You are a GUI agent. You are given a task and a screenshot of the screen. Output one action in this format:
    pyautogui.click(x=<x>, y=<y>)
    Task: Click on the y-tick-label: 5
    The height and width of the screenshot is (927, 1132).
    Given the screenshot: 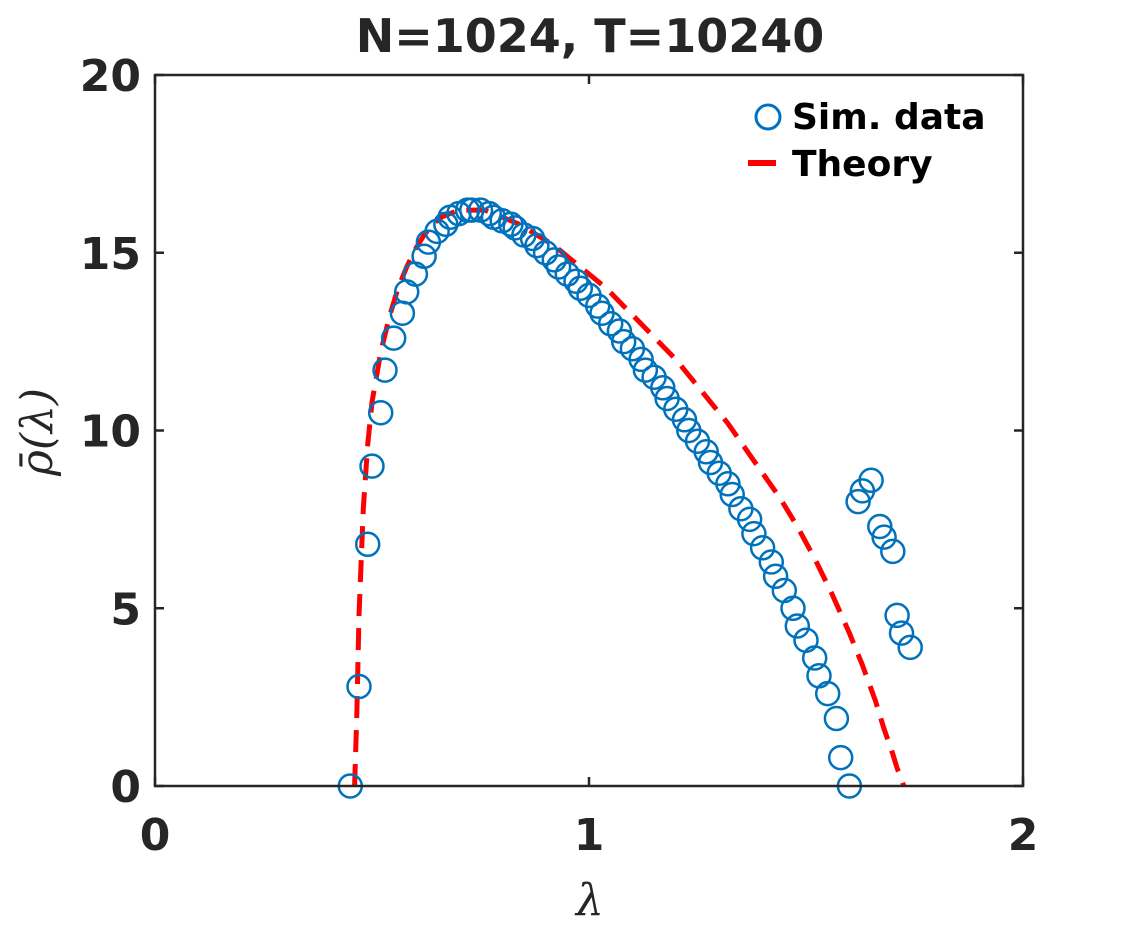 What is the action you would take?
    pyautogui.click(x=125, y=609)
    